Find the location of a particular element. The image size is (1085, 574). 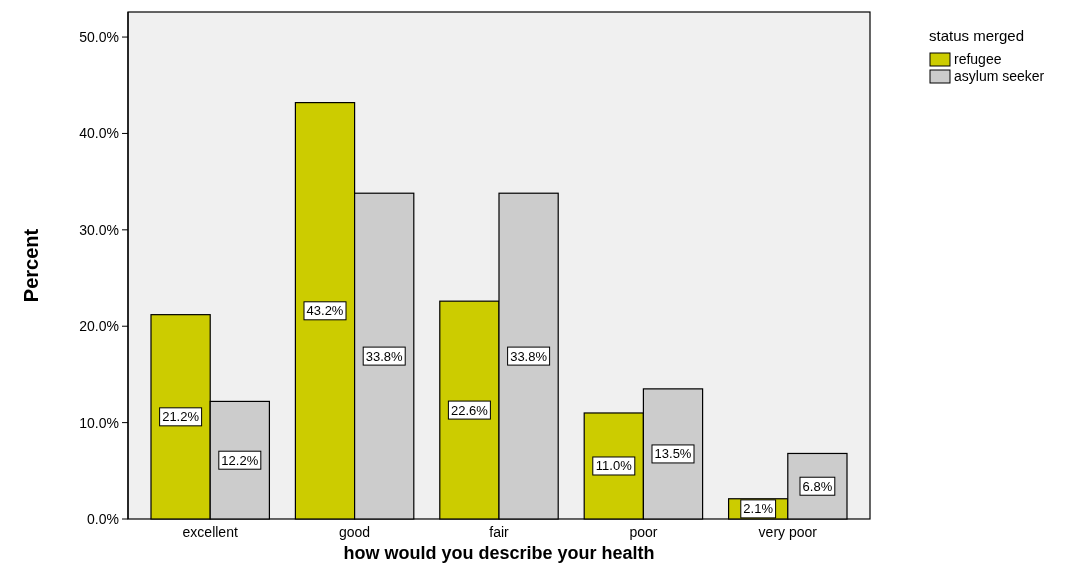

x-tick-label: poor is located at coordinates (643, 532).